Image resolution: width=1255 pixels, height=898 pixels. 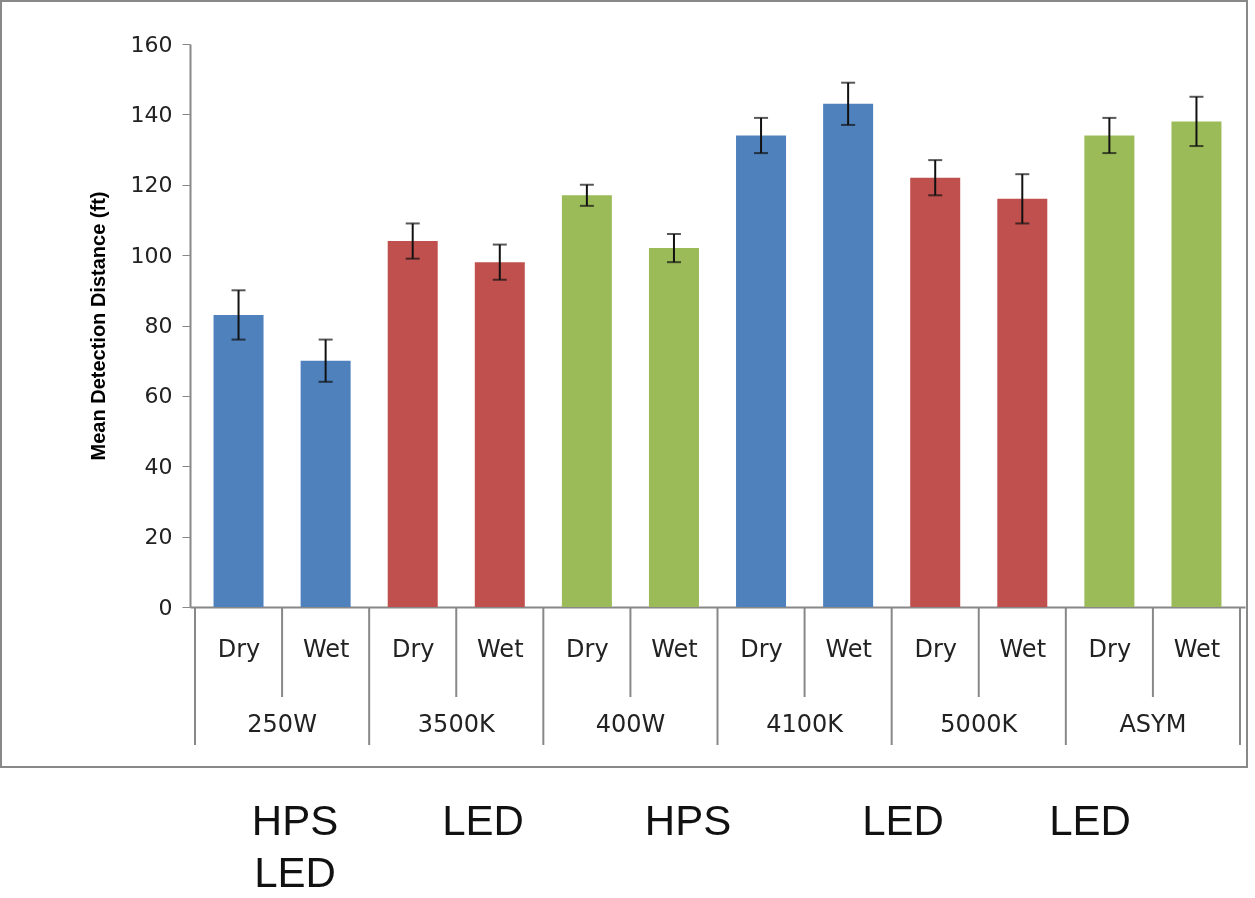 I want to click on y-tick-label: 120, so click(x=151, y=185).